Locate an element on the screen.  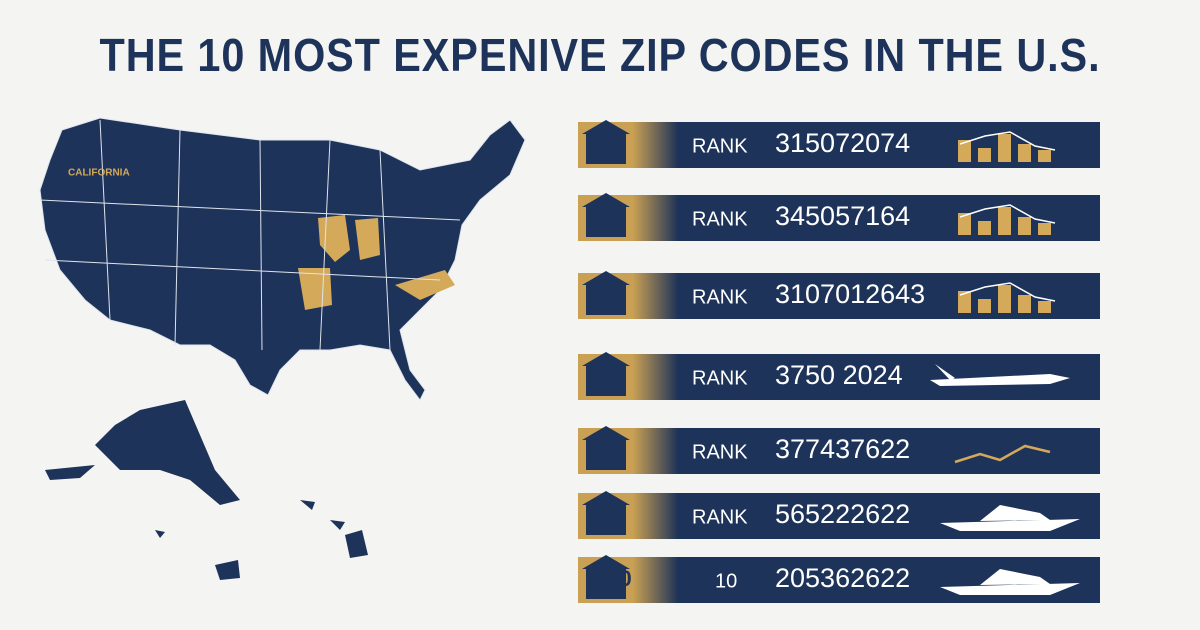
zip-code: 3107012643 is located at coordinates (850, 294).